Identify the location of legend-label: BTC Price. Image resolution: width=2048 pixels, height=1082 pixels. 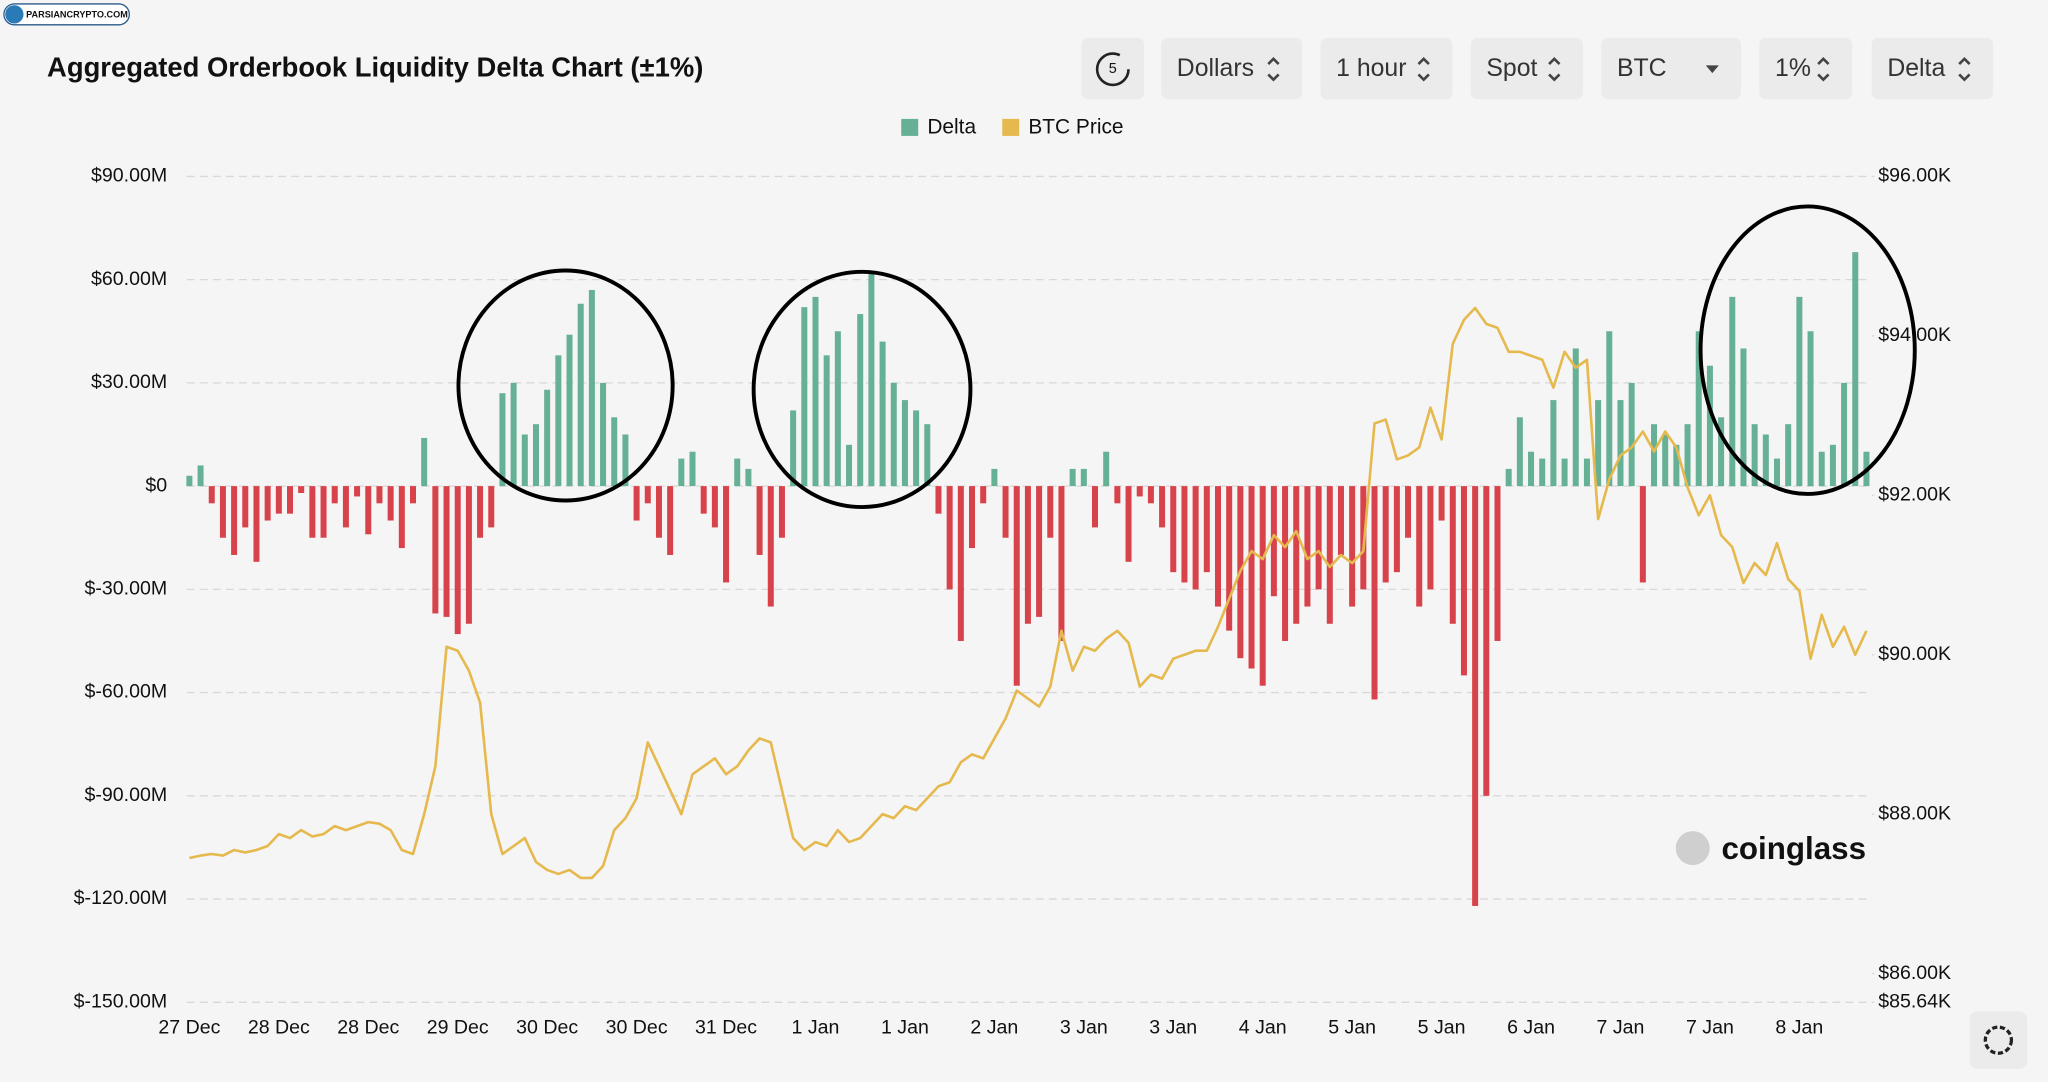
(1075, 127).